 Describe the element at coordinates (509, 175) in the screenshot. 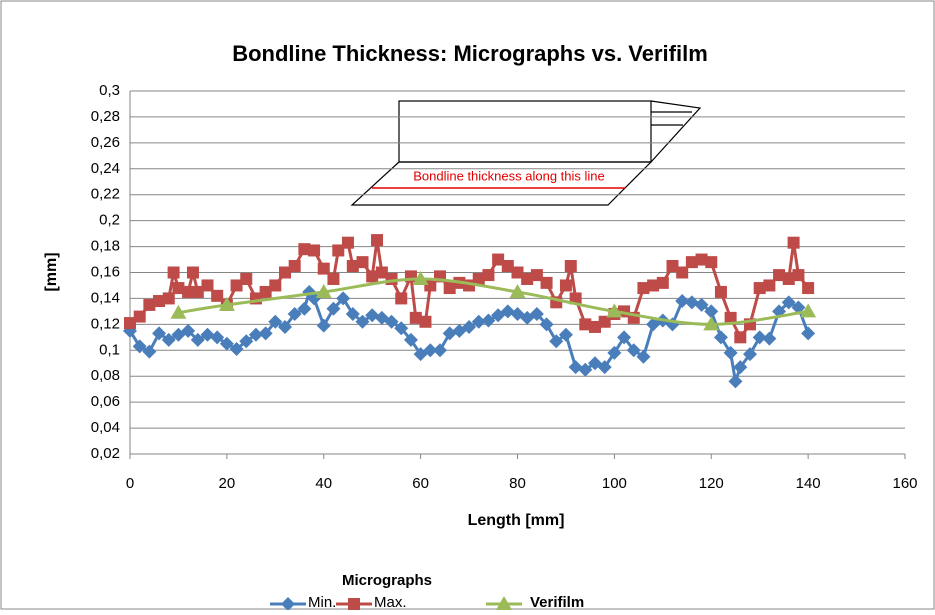

I see `annotation: Bondline thickness along this line` at that location.